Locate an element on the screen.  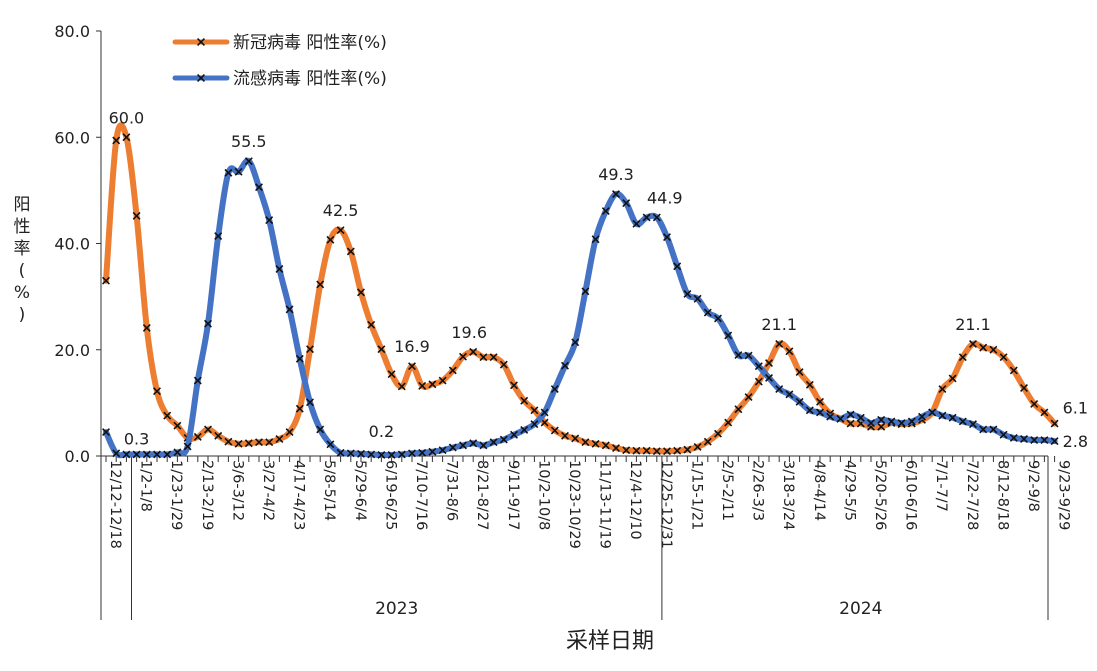
x-tick-label: 3/27-4/2 is located at coordinates (268, 490).